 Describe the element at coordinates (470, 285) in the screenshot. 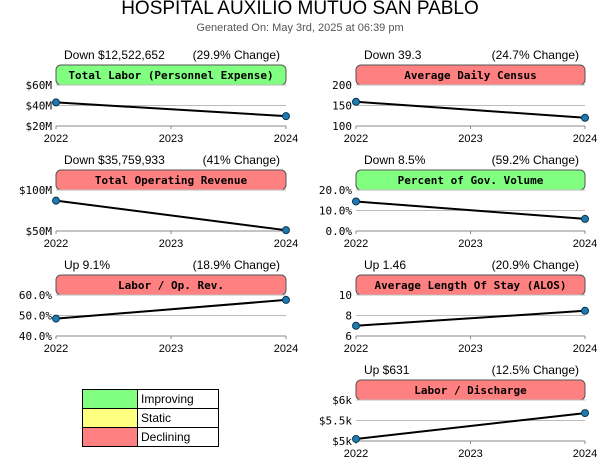

I see `chart-title: Average Length Of Stay (ALOS)` at that location.